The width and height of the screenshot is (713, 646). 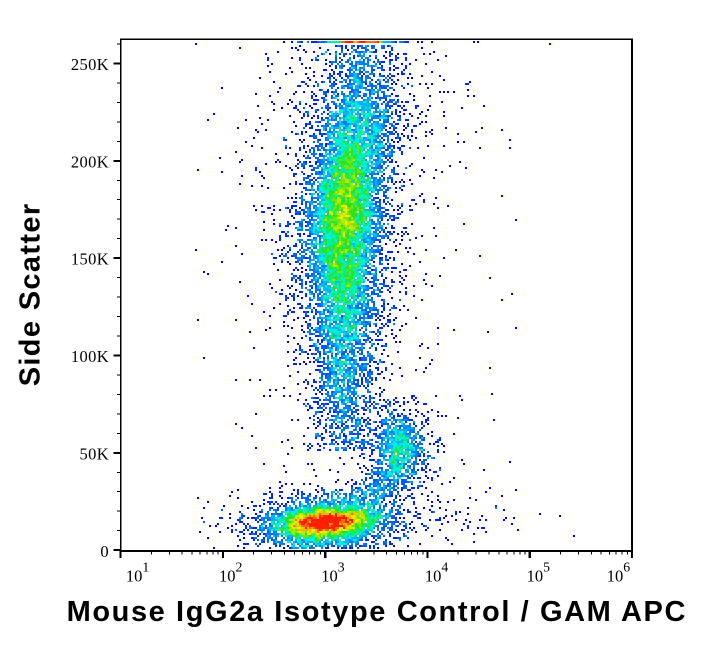 What do you see at coordinates (90, 64) in the screenshot?
I see `svg-text: 250K` at bounding box center [90, 64].